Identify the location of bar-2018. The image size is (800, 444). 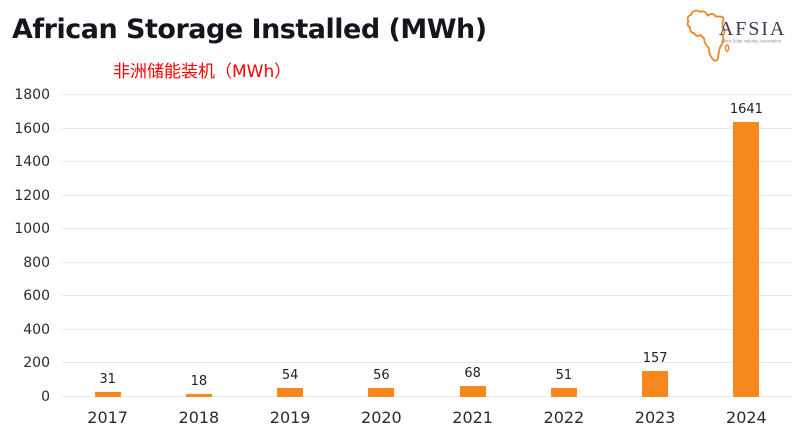
(198, 395).